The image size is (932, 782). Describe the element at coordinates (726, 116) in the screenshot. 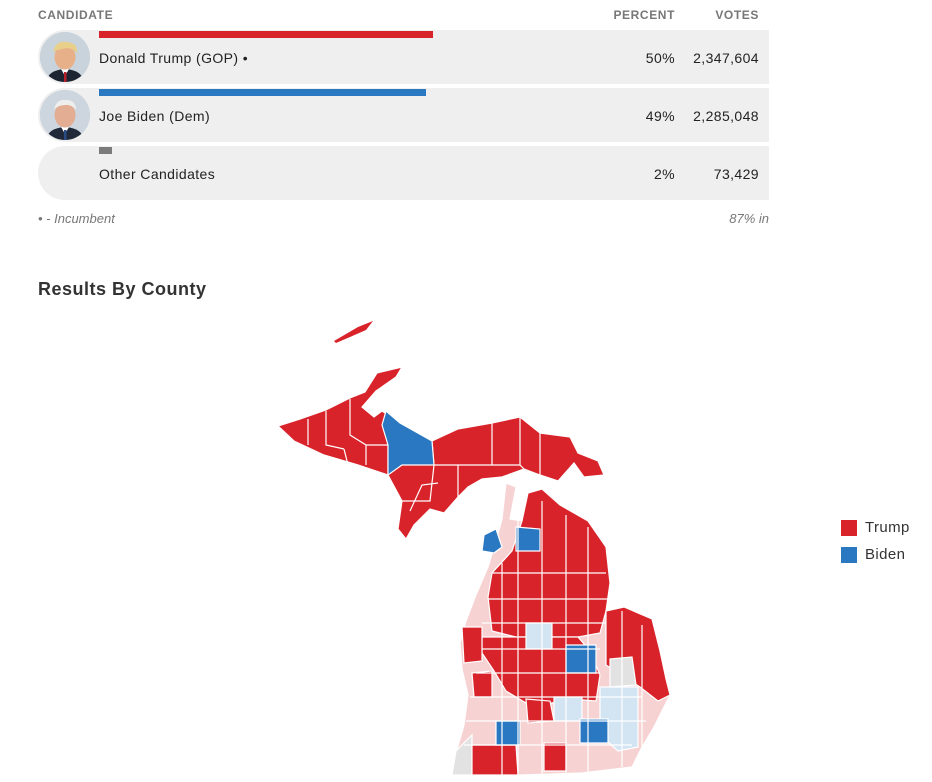

I see `candidate-votes: 2,285,048` at that location.